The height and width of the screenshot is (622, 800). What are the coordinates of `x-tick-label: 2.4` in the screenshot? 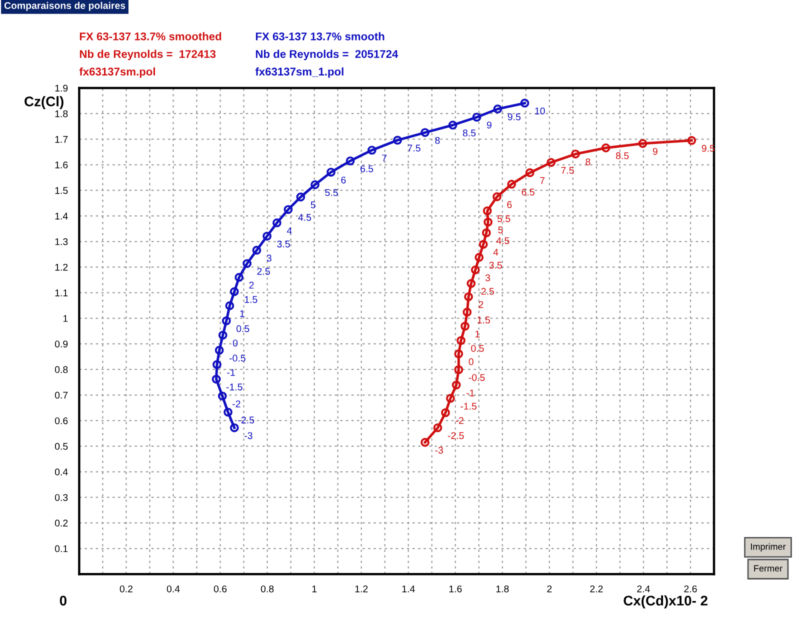 It's located at (643, 588).